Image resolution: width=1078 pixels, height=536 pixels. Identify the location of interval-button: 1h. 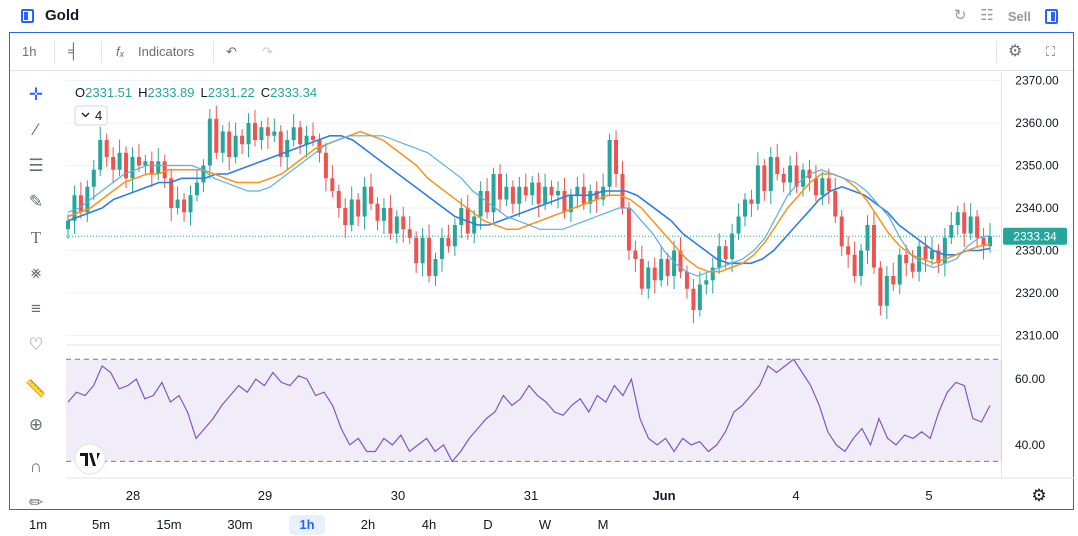
(29, 51).